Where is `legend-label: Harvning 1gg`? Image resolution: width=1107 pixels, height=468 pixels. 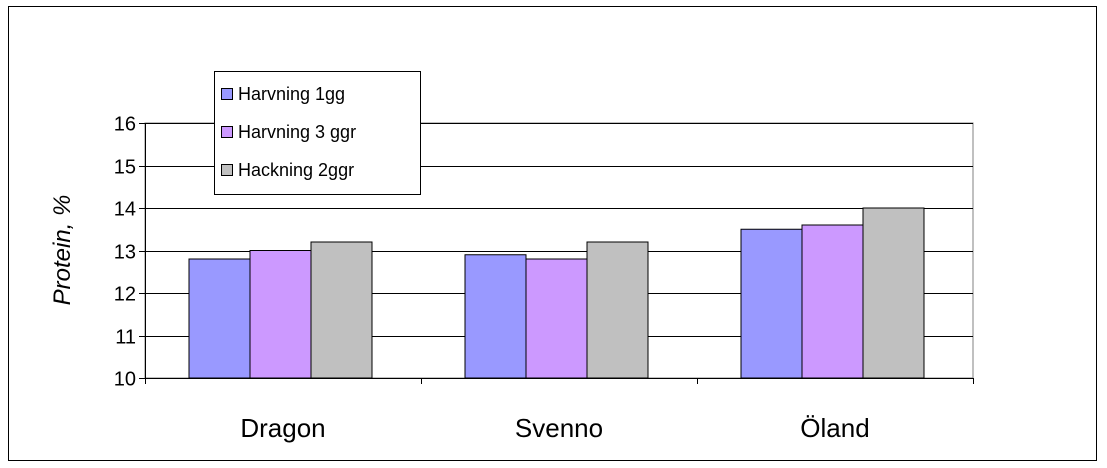
legend-label: Harvning 1gg is located at coordinates (292, 93).